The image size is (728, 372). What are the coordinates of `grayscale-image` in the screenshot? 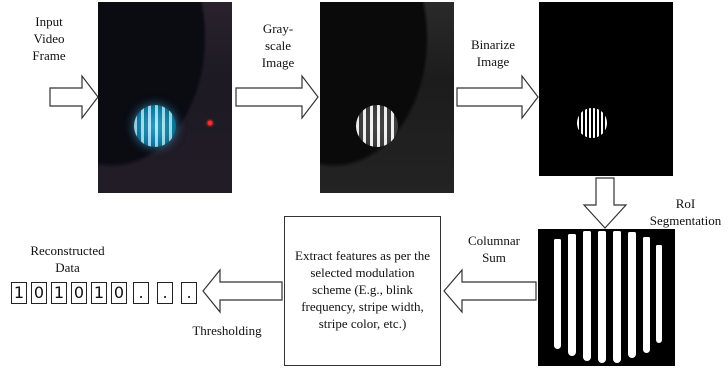 It's located at (387, 97).